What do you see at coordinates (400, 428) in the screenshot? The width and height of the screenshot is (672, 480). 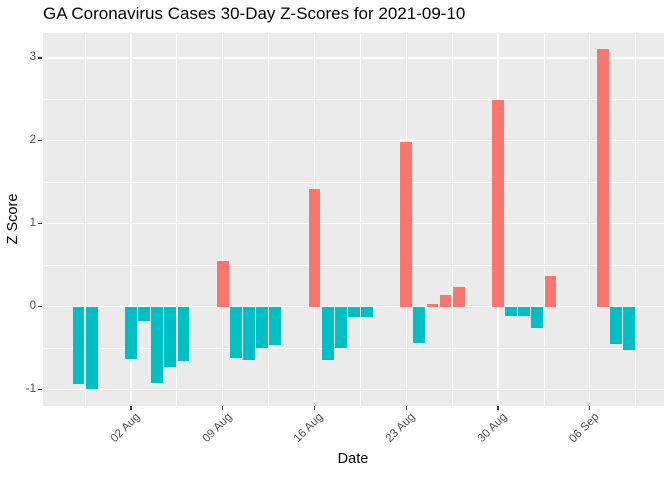 I see `x-tick-label: 23 Aug` at bounding box center [400, 428].